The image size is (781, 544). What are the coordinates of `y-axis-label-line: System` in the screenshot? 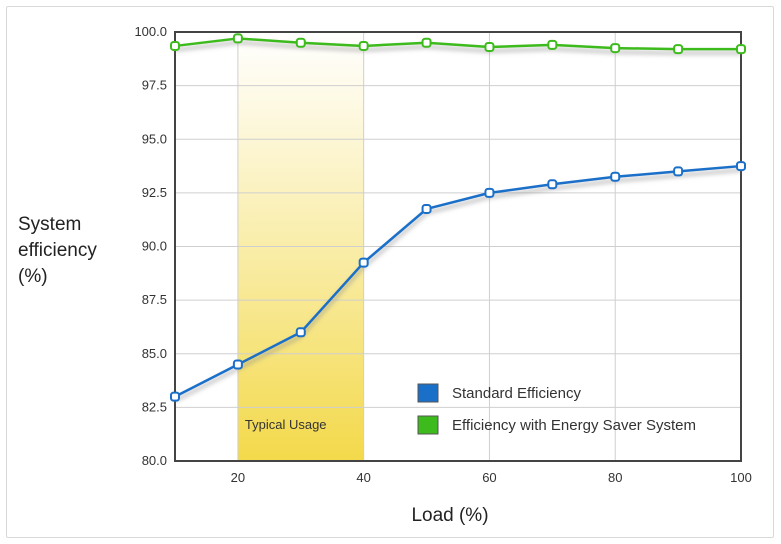 It's located at (50, 224).